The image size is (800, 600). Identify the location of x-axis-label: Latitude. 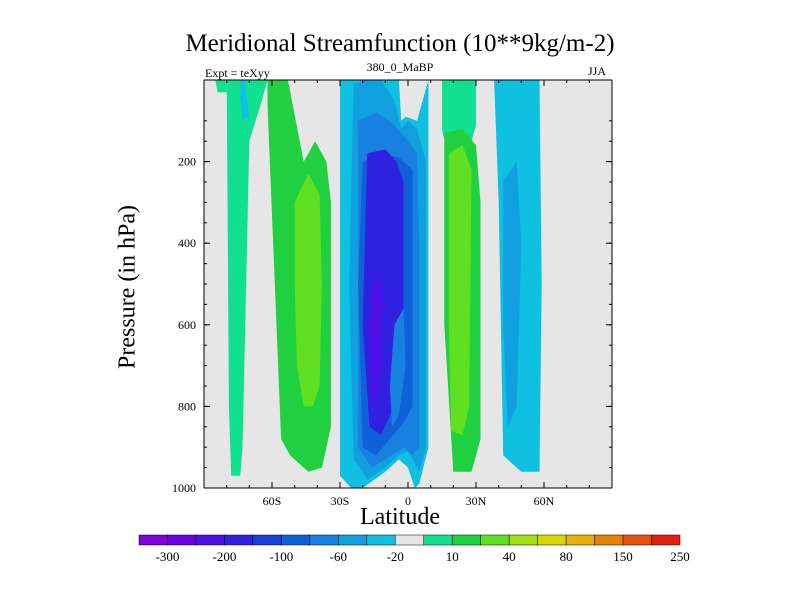
(400, 517).